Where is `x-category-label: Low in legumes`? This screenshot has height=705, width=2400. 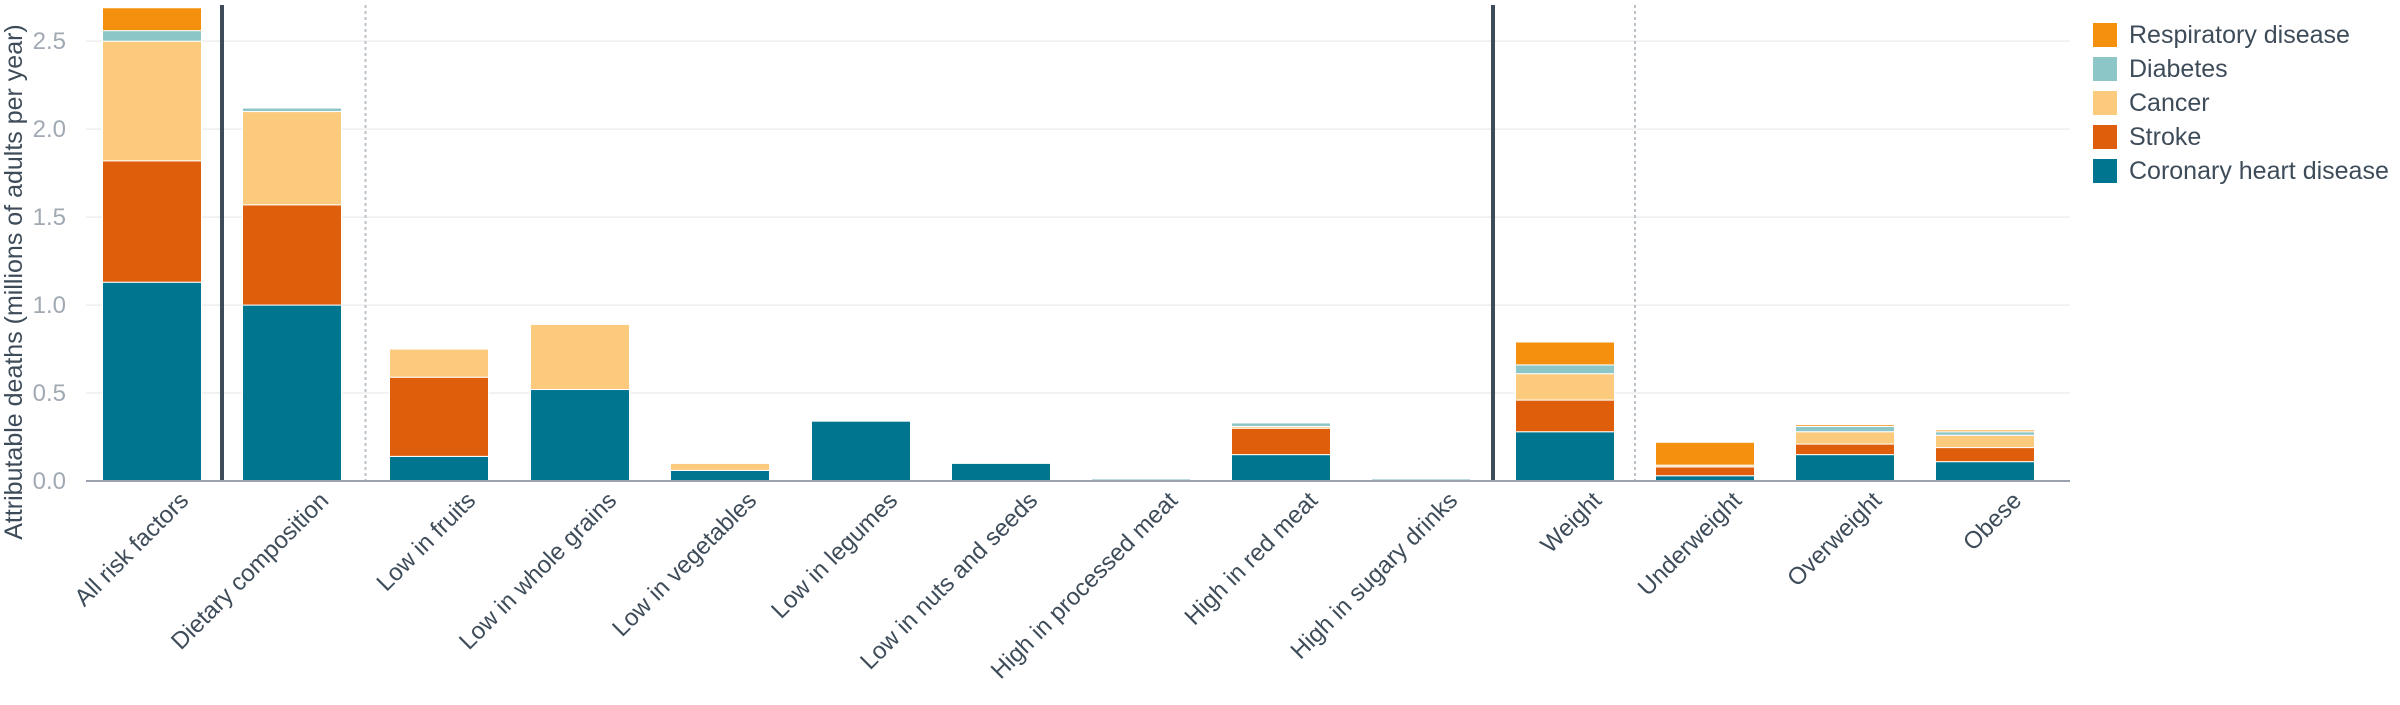 x-category-label: Low in legumes is located at coordinates (834, 555).